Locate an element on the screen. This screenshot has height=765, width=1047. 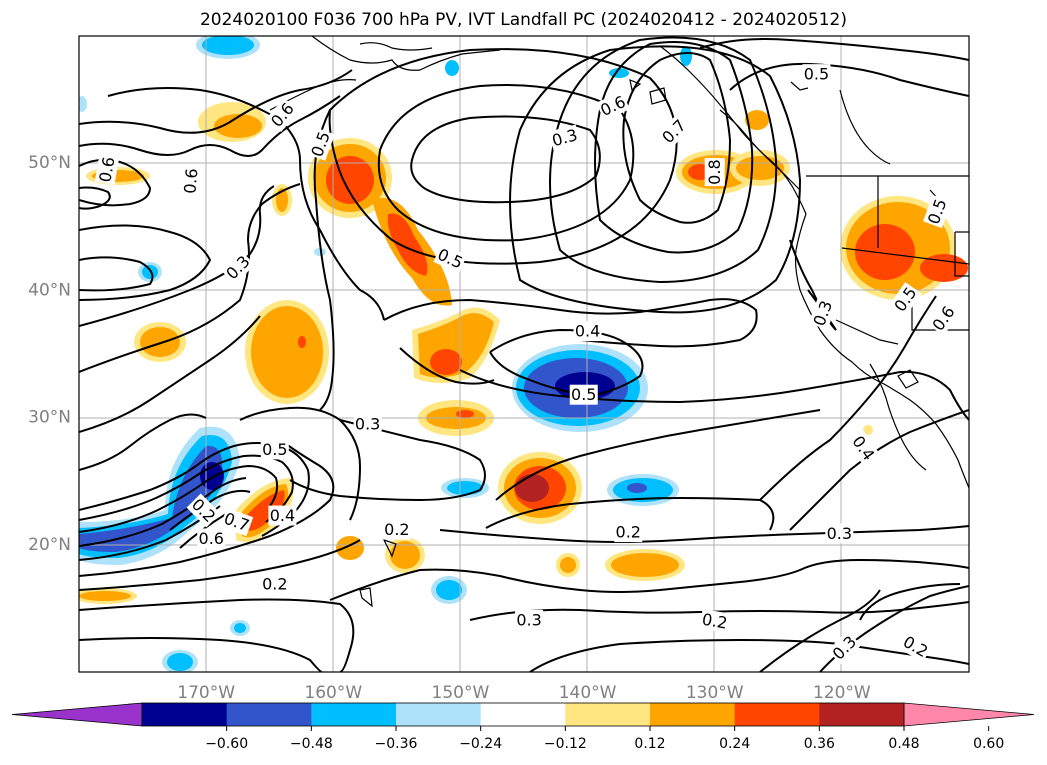
lon-tick-label: 130°W is located at coordinates (715, 693).